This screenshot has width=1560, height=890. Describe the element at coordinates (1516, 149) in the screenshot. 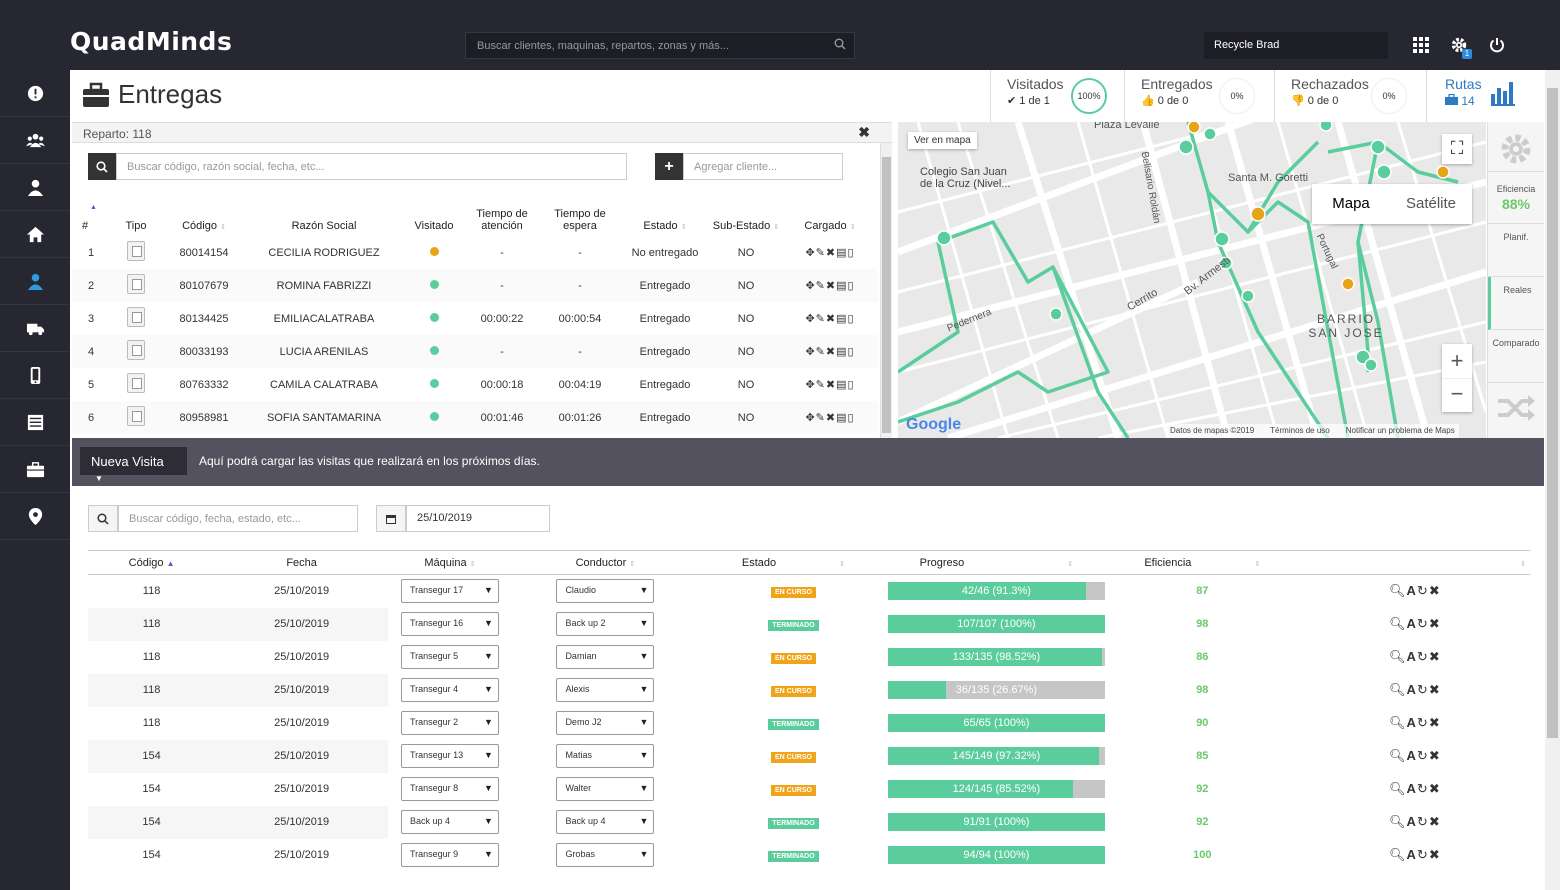

I see `gear-icon` at that location.